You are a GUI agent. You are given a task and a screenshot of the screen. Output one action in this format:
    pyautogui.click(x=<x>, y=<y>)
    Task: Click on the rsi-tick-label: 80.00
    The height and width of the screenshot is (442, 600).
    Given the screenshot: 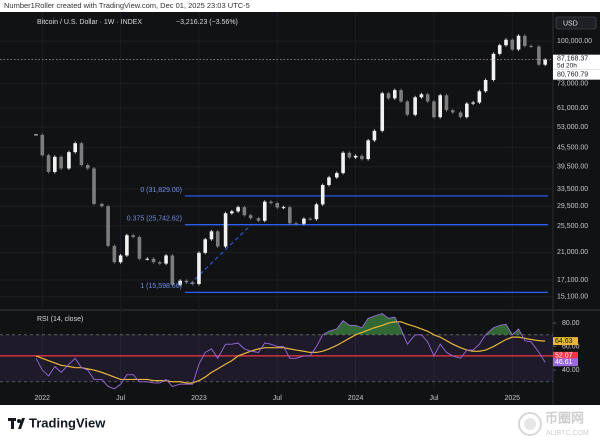 What is the action you would take?
    pyautogui.click(x=571, y=323)
    